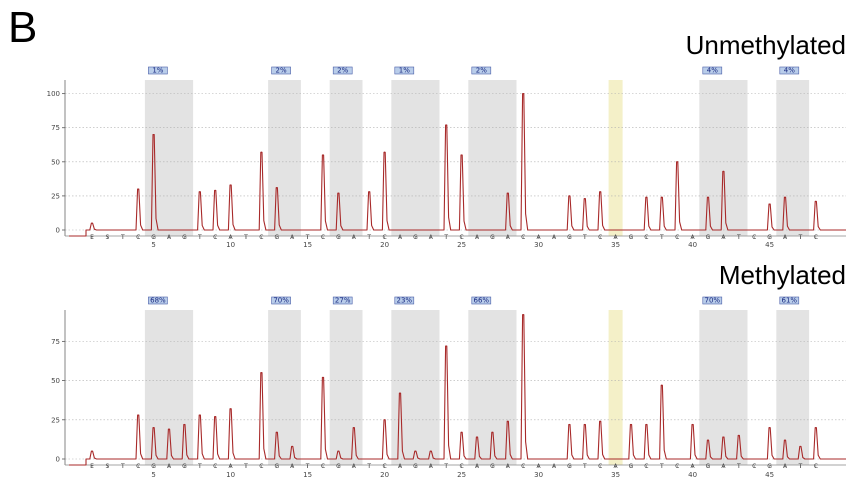 The width and height of the screenshot is (854, 481). I want to click on x-tick-label: 10, so click(230, 245).